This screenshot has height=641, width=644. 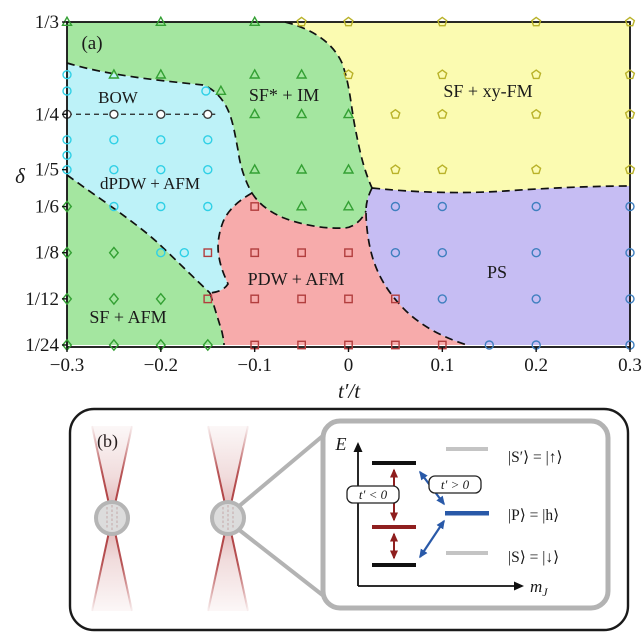 I want to click on panel-a-tag: (a), so click(x=91, y=43).